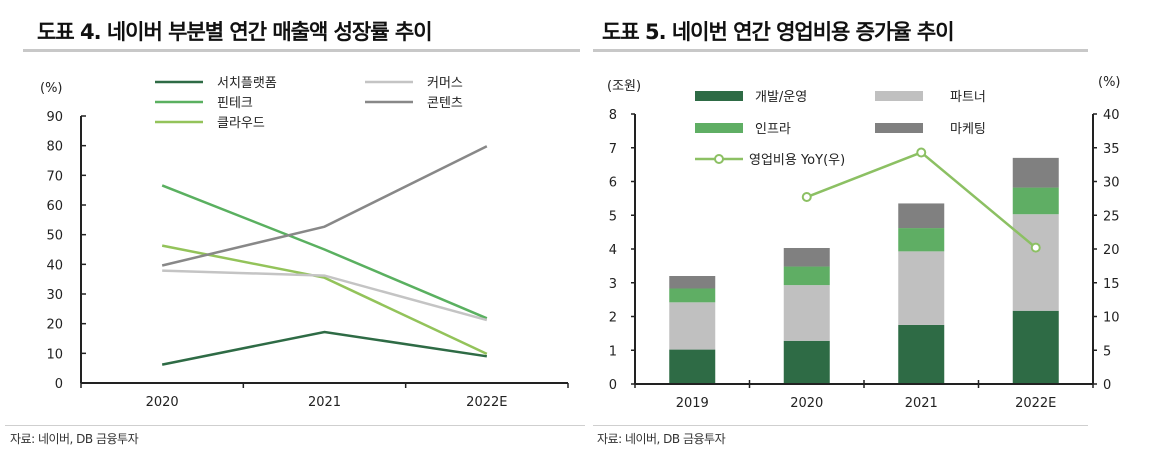 This screenshot has height=458, width=1171. What do you see at coordinates (778, 32) in the screenshot?
I see `right-chart-title: 도표 5. 네이번 연간 영업비용 증가율 추이` at bounding box center [778, 32].